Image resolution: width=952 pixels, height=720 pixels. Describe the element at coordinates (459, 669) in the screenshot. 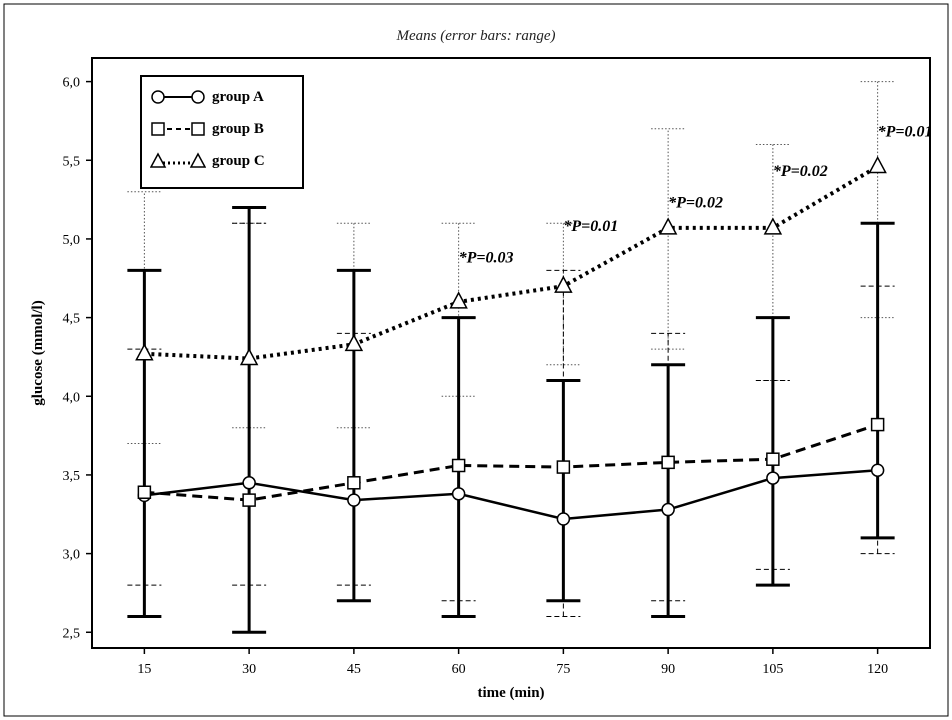

I see `x-tick-label: 60` at that location.